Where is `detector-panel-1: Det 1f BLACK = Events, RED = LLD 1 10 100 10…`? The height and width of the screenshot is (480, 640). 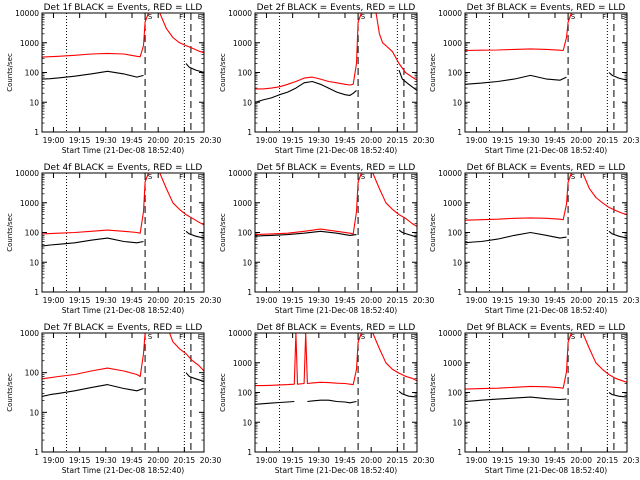
detector-panel-1: Det 1f BLACK = Events, RED = LLD 1 10 100 10… is located at coordinates (114, 79).